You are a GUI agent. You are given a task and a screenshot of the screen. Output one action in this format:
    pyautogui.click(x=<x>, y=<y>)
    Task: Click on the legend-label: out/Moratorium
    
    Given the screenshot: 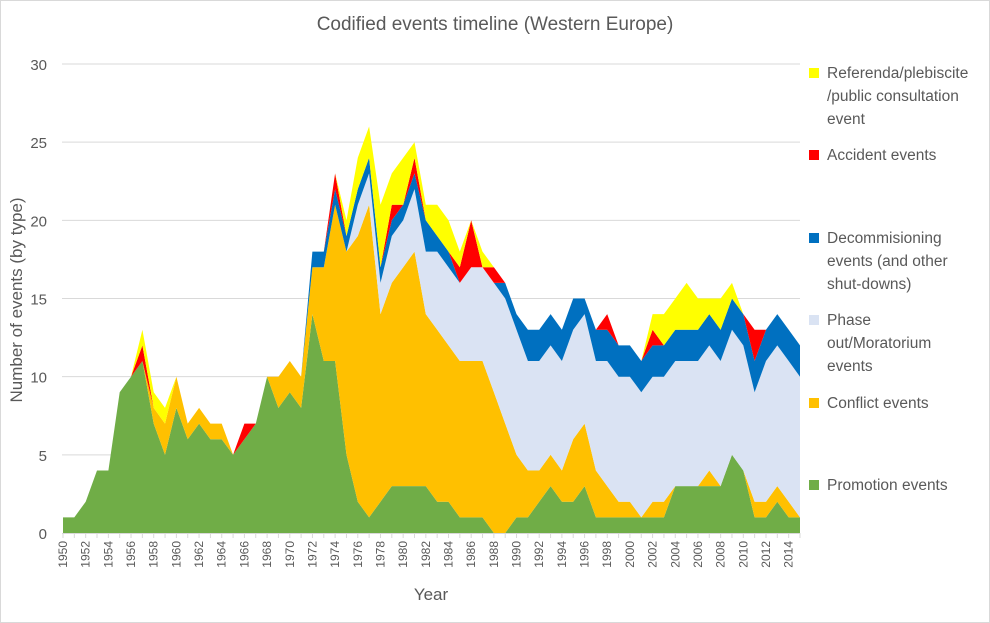 What is the action you would take?
    pyautogui.click(x=879, y=343)
    